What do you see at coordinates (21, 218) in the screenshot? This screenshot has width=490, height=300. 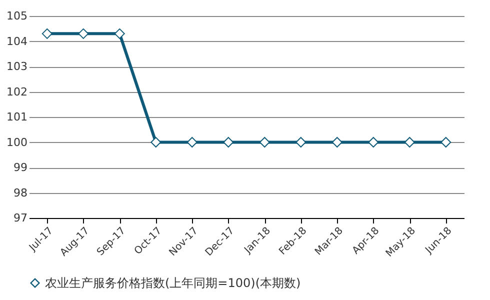 I see `y-tick-label: 97` at bounding box center [21, 218].